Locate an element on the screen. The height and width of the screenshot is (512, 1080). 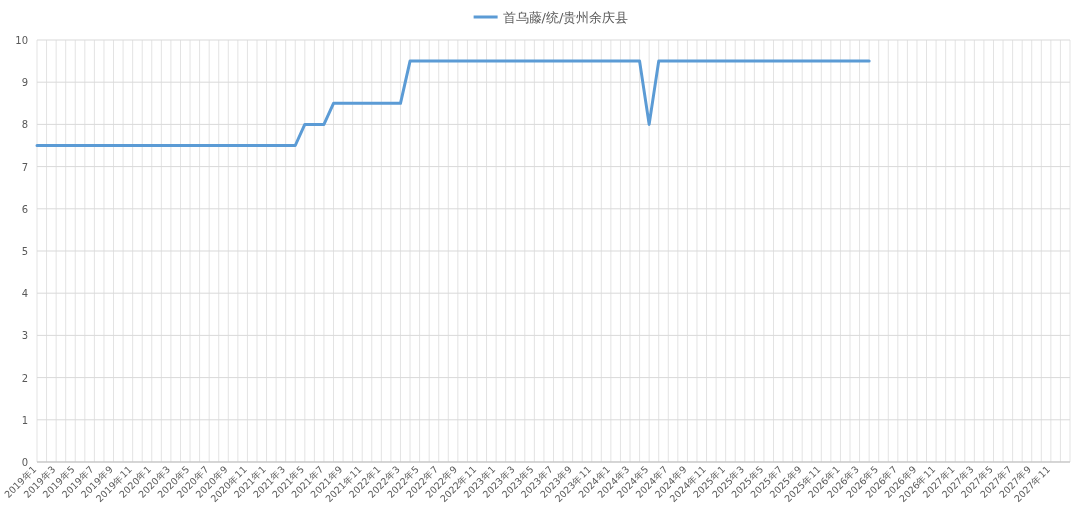
y-tick-label: 3 is located at coordinates (24, 336).